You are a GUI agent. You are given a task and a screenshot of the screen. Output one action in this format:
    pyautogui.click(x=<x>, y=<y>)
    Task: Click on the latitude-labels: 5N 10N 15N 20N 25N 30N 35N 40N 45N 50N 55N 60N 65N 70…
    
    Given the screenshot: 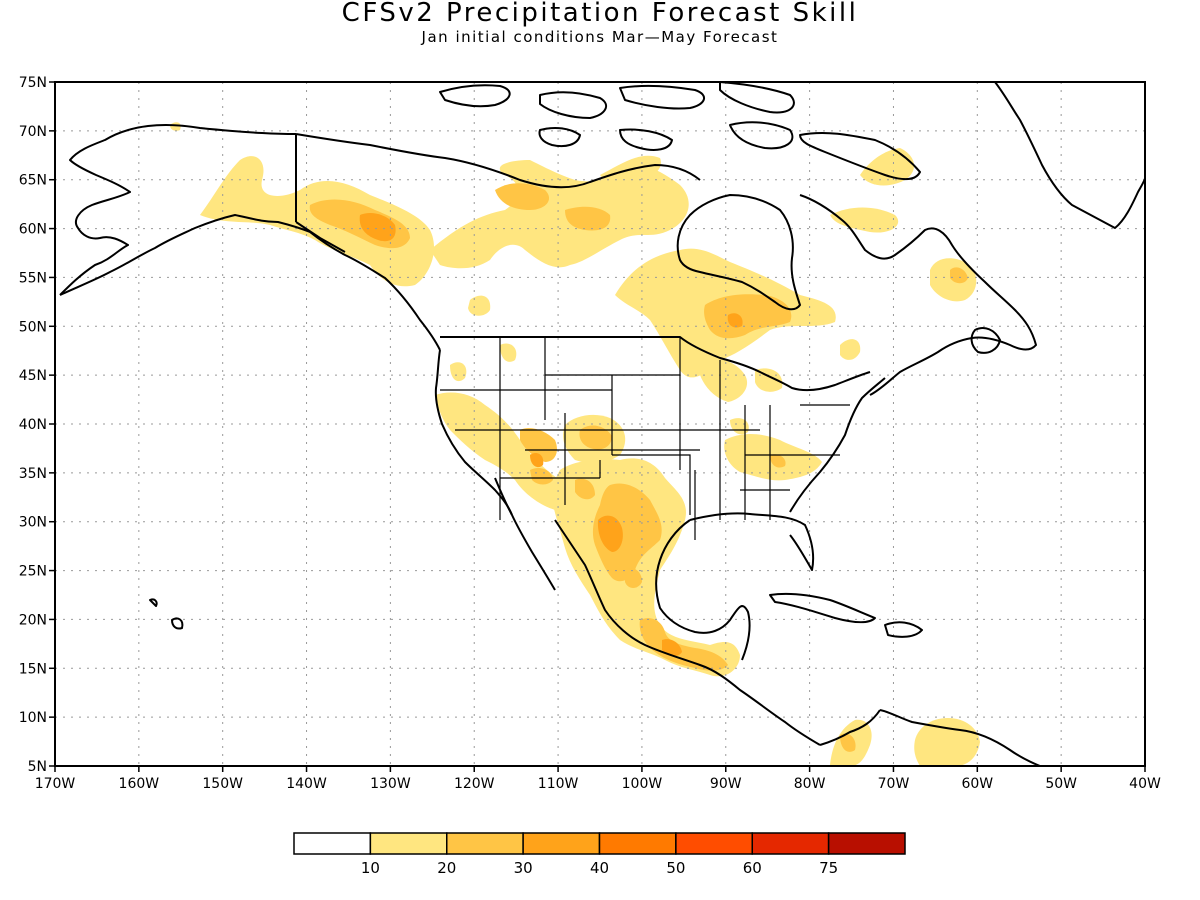 What is the action you would take?
    pyautogui.click(x=33, y=425)
    